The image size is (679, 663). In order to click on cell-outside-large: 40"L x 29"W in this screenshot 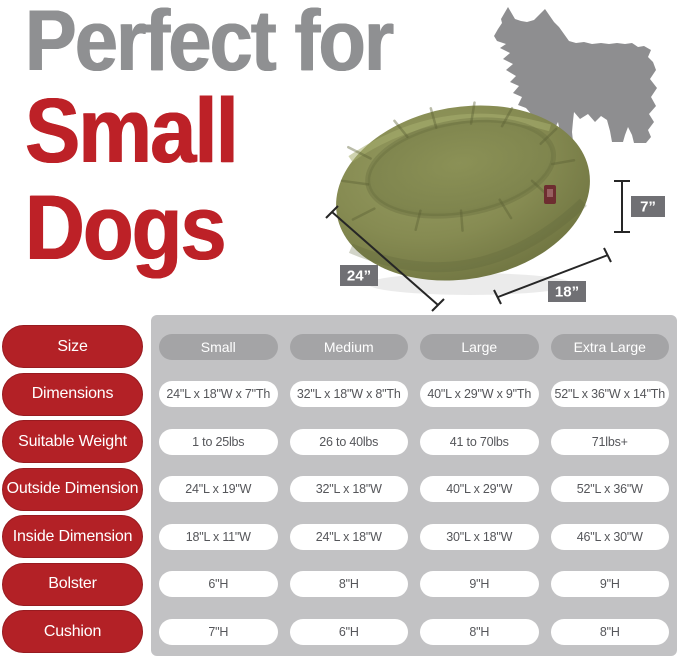, I will do `click(479, 489)`.